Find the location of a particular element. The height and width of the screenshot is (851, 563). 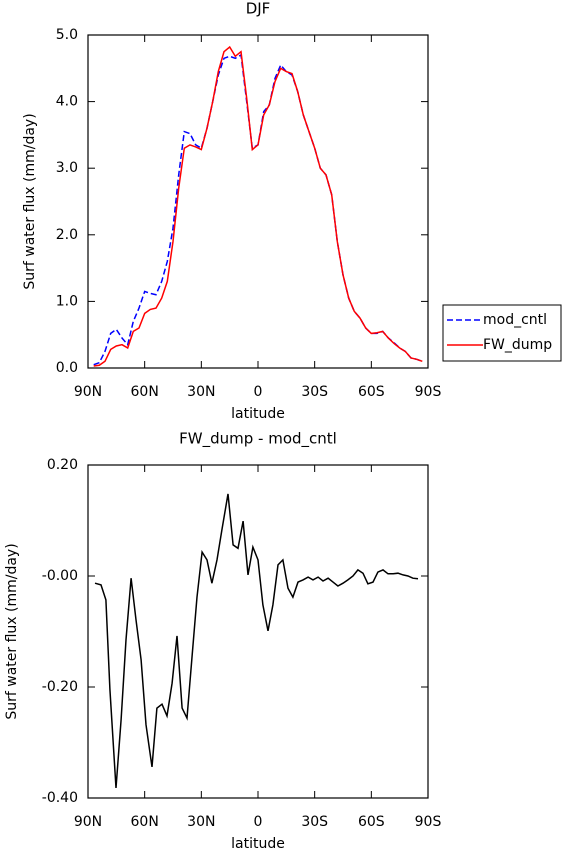

y-tick-label: 1.0 is located at coordinates (67, 301).